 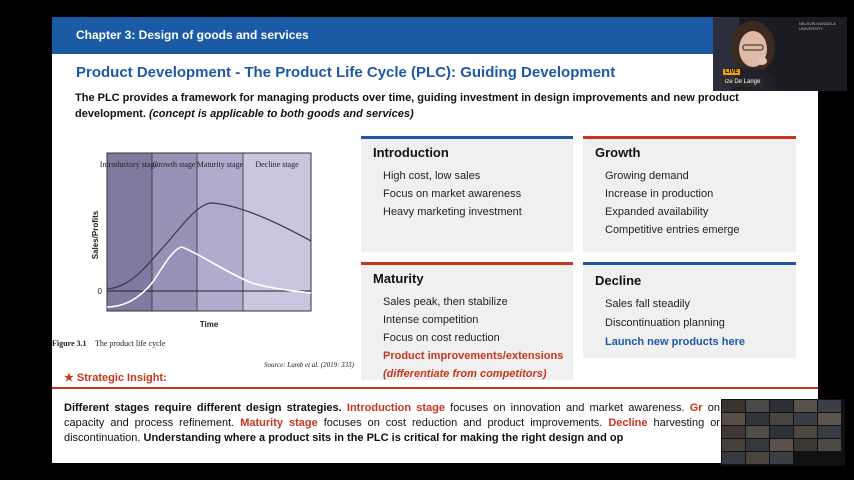 What do you see at coordinates (95, 234) in the screenshot?
I see `y-axis-label: Sales/Profits` at bounding box center [95, 234].